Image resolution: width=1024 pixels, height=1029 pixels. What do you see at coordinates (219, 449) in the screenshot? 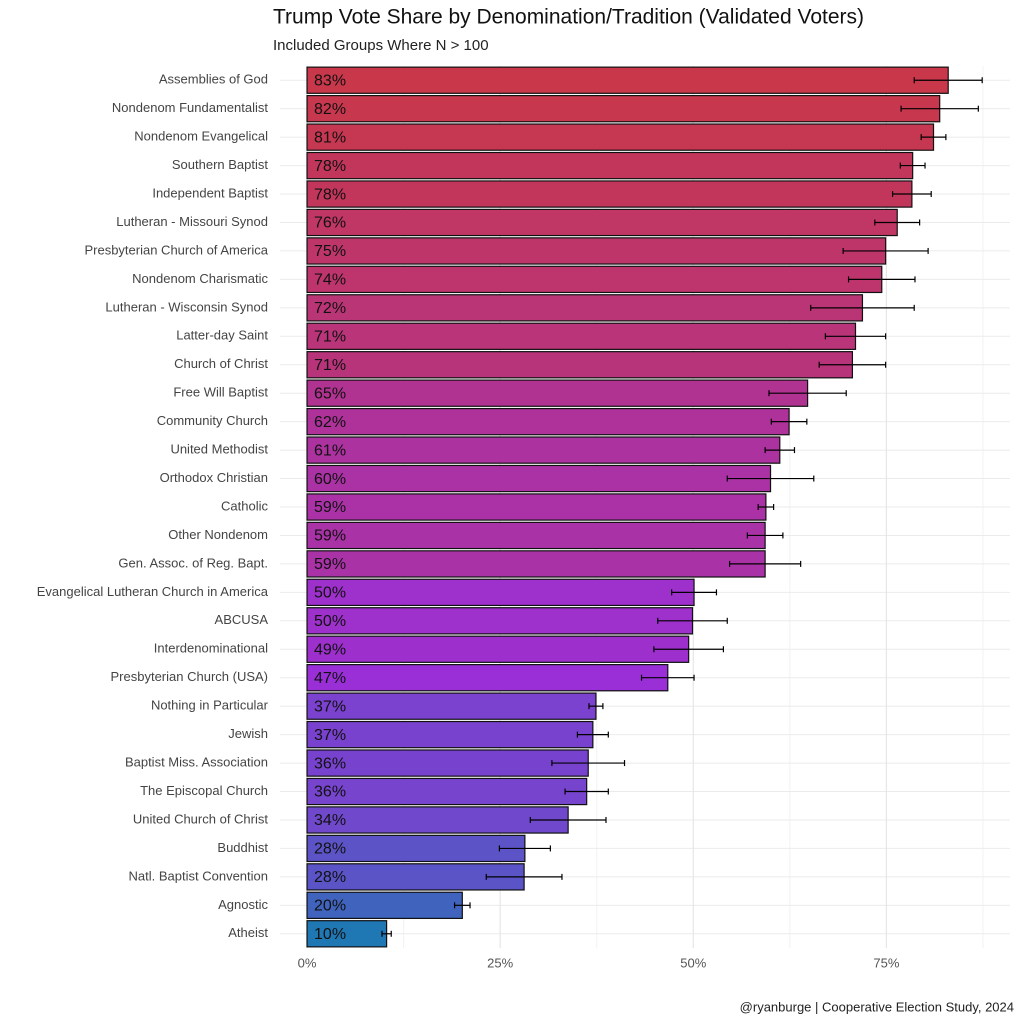
I see `category-label: United Methodist` at bounding box center [219, 449].